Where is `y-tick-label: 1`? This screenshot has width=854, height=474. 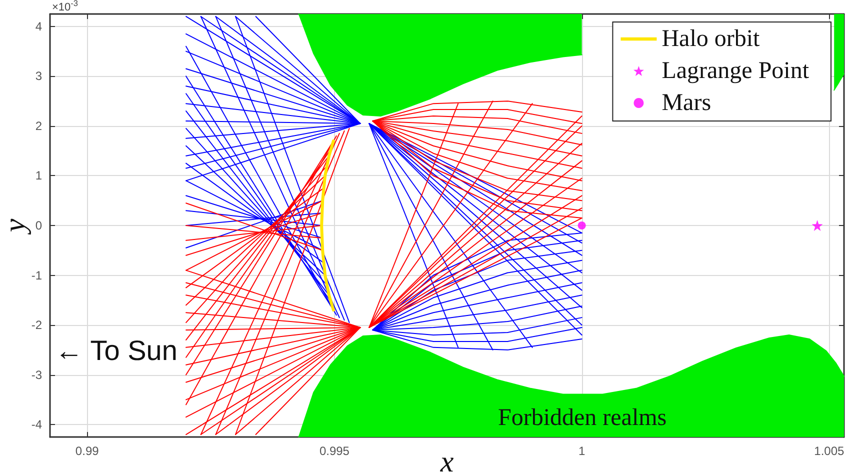
y-tick-label: 1 is located at coordinates (38, 175).